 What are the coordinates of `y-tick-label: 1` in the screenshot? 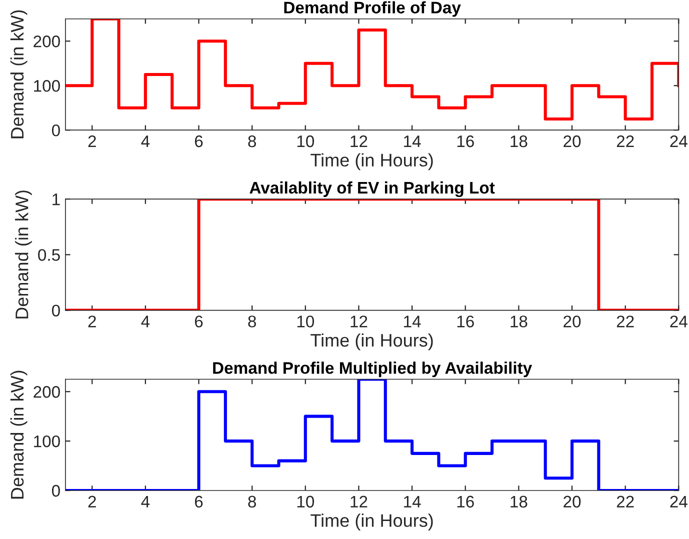 It's located at (56, 200).